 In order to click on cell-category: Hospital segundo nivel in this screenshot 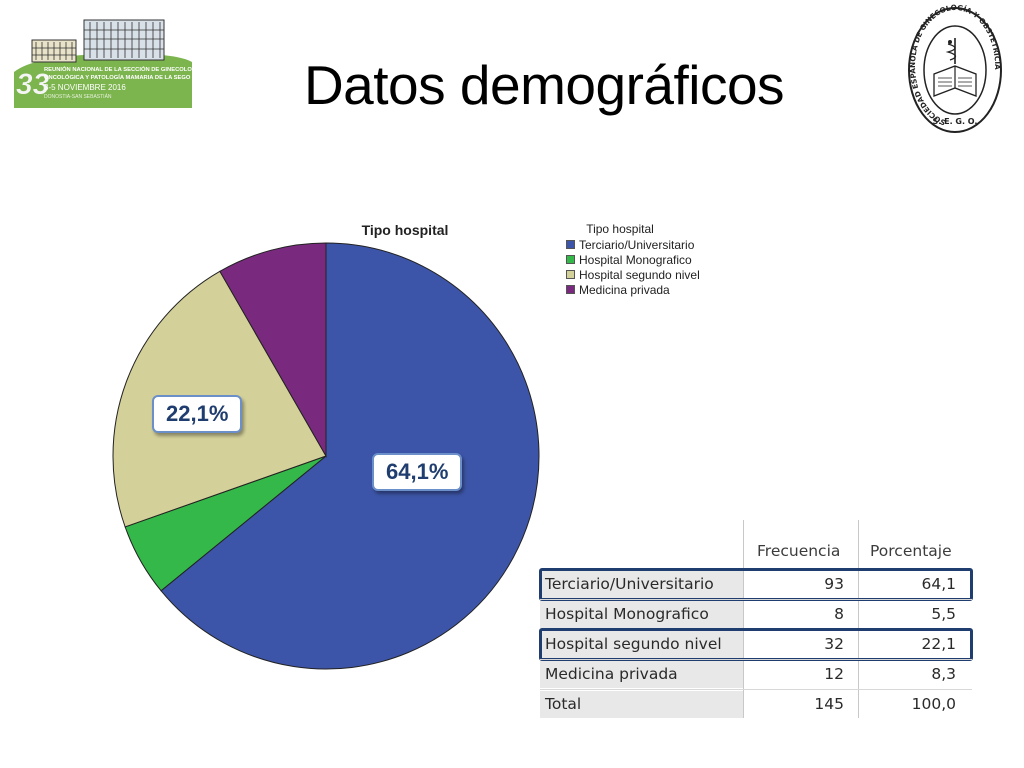, I will do `click(641, 644)`.